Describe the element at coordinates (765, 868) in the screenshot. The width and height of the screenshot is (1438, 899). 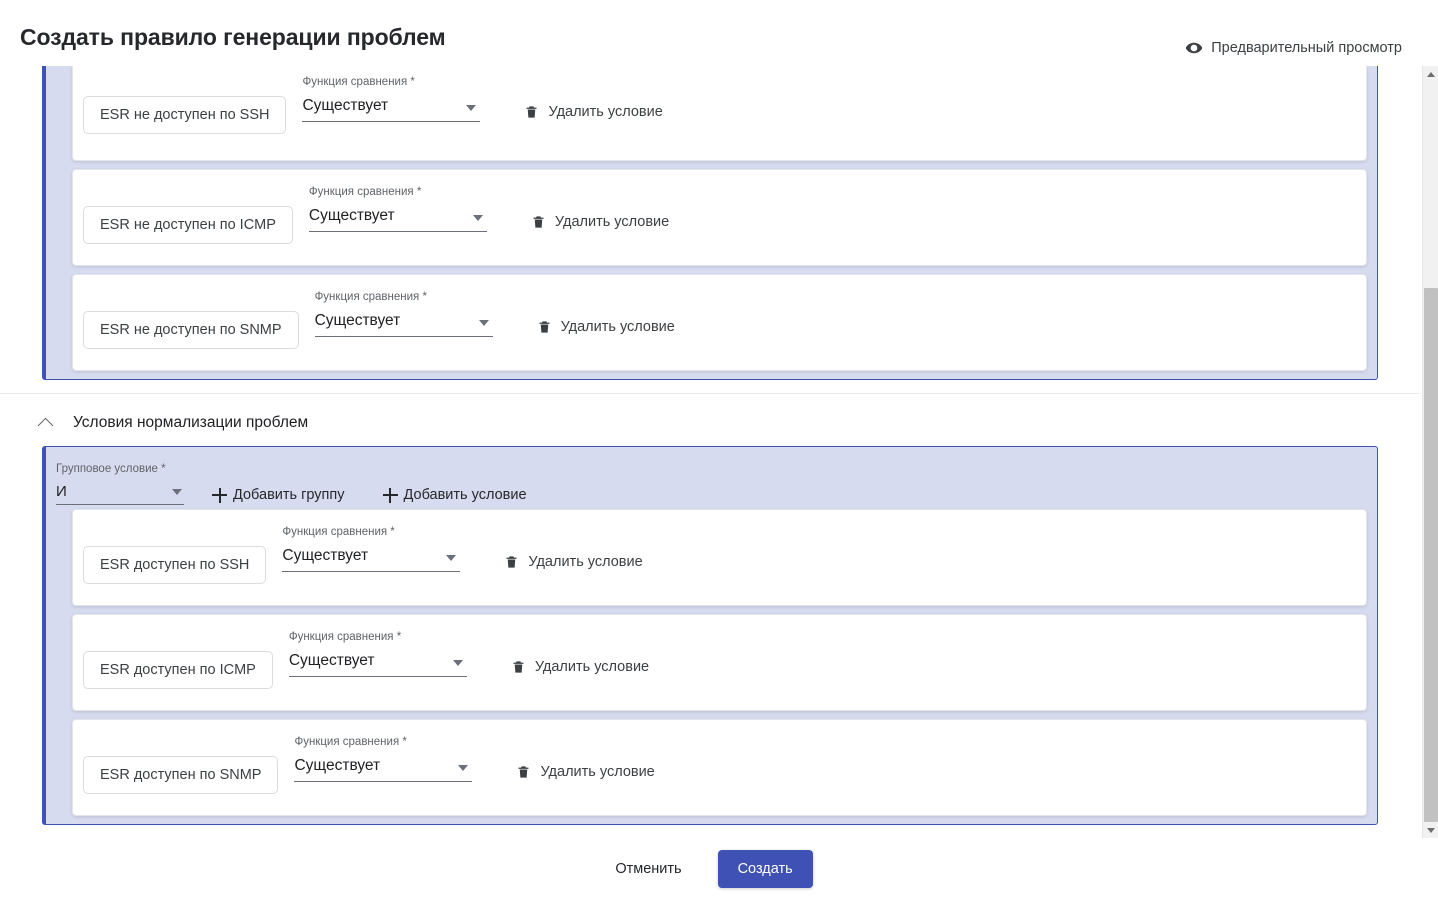
I see `create-button: Создать` at that location.